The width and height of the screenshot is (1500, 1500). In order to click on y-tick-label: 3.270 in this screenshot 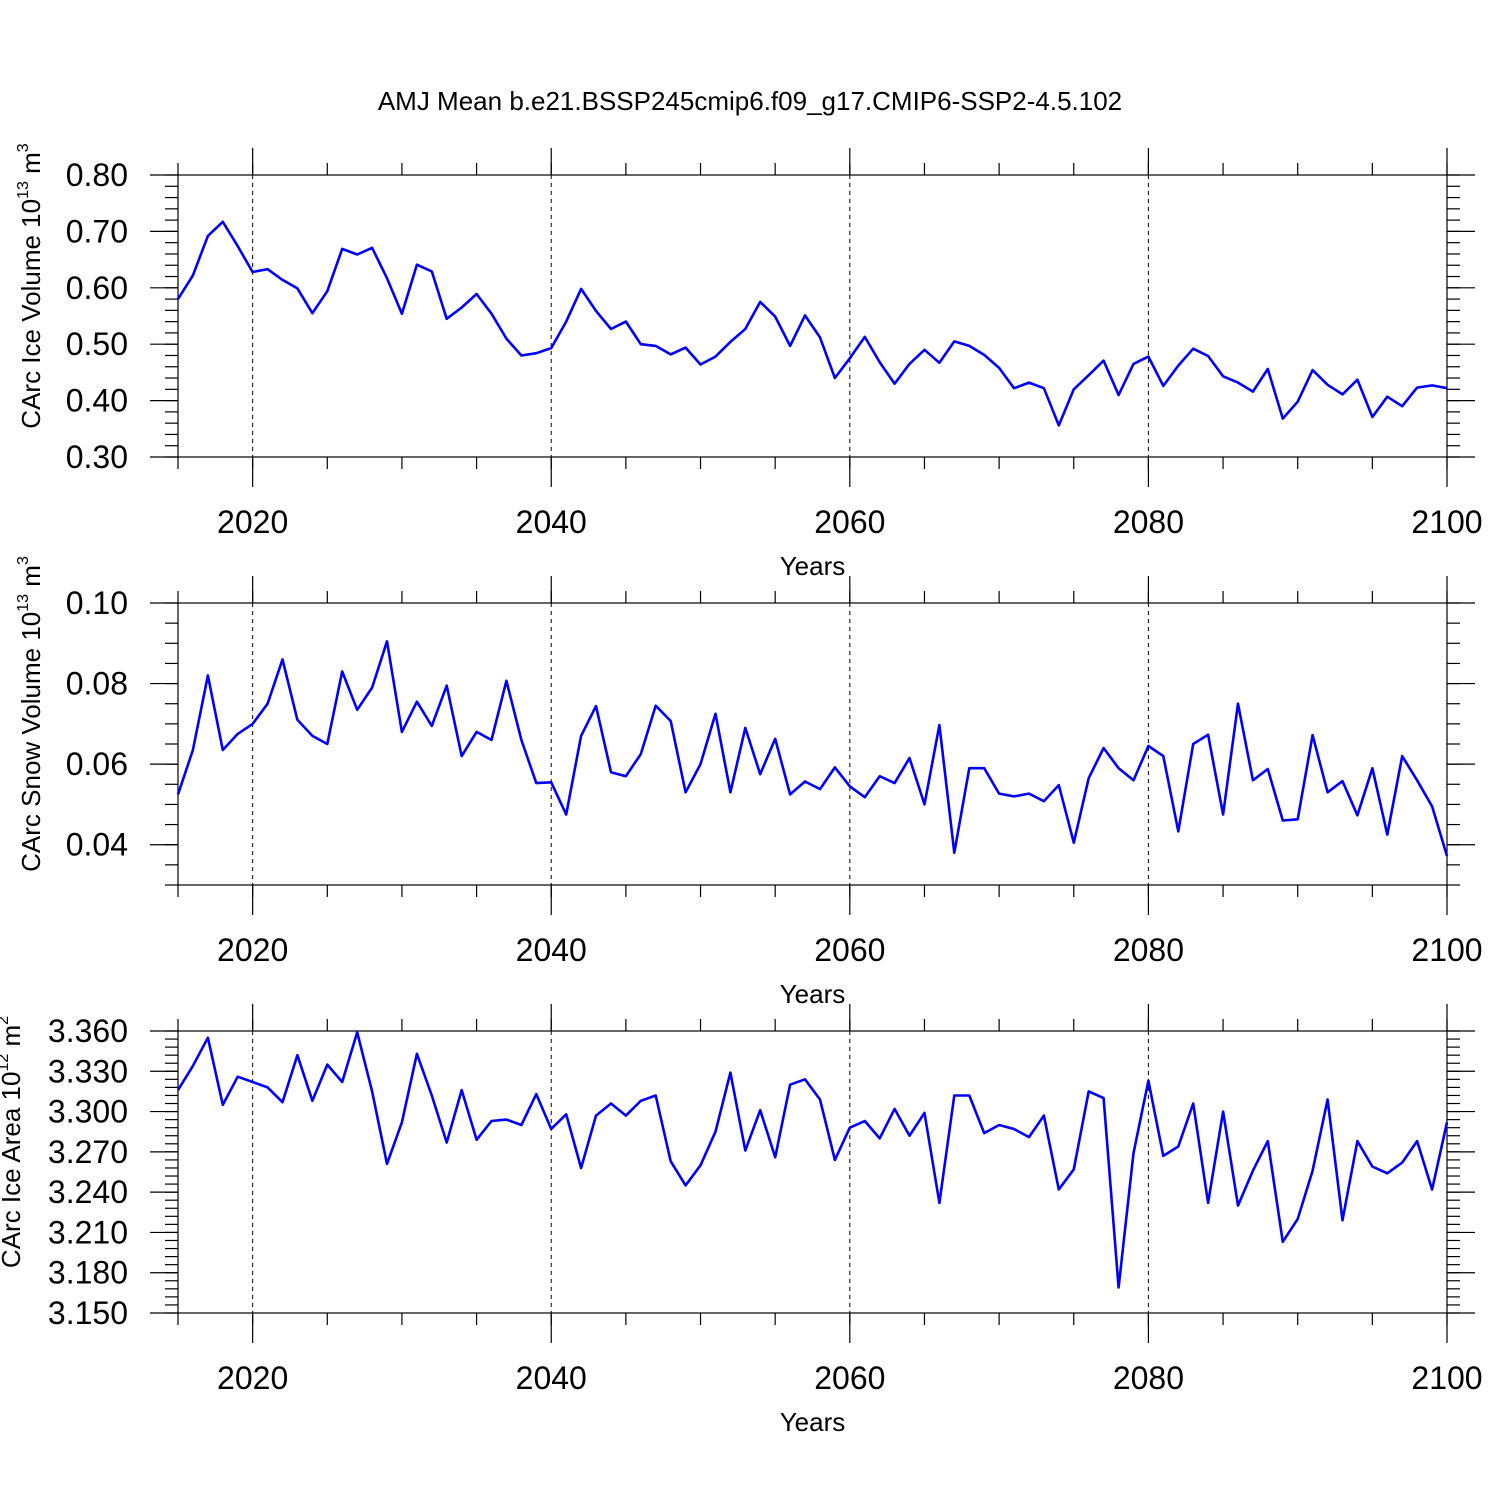, I will do `click(88, 1152)`.